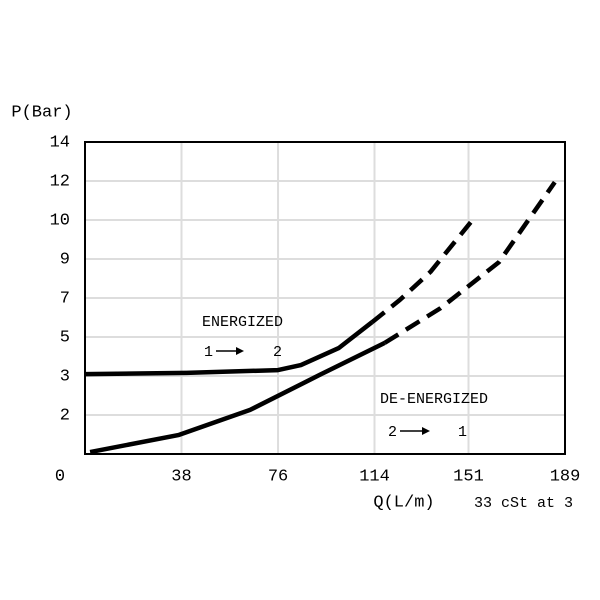 This screenshot has width=600, height=600. I want to click on x-tick-label: 76, so click(278, 476).